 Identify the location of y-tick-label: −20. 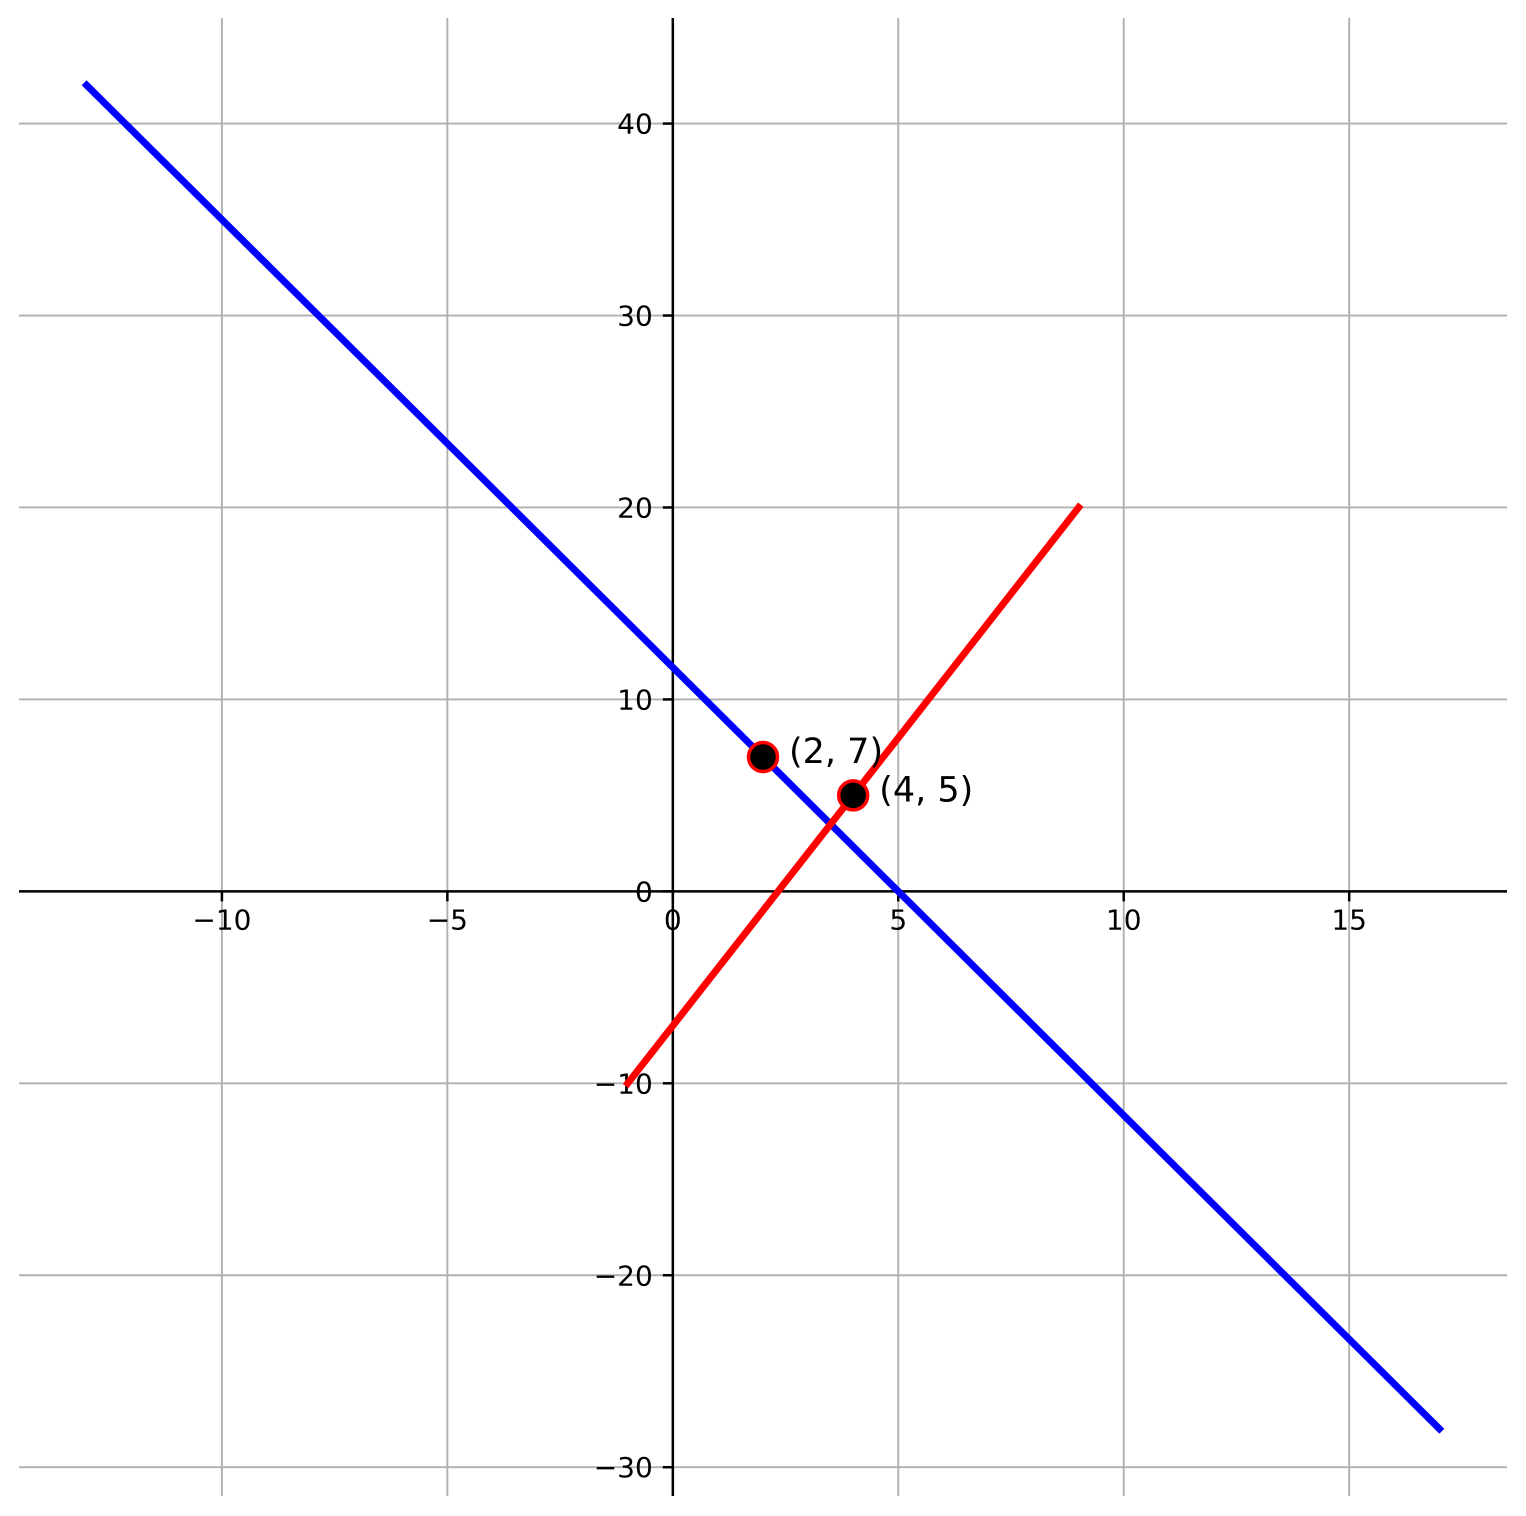
(623, 1275).